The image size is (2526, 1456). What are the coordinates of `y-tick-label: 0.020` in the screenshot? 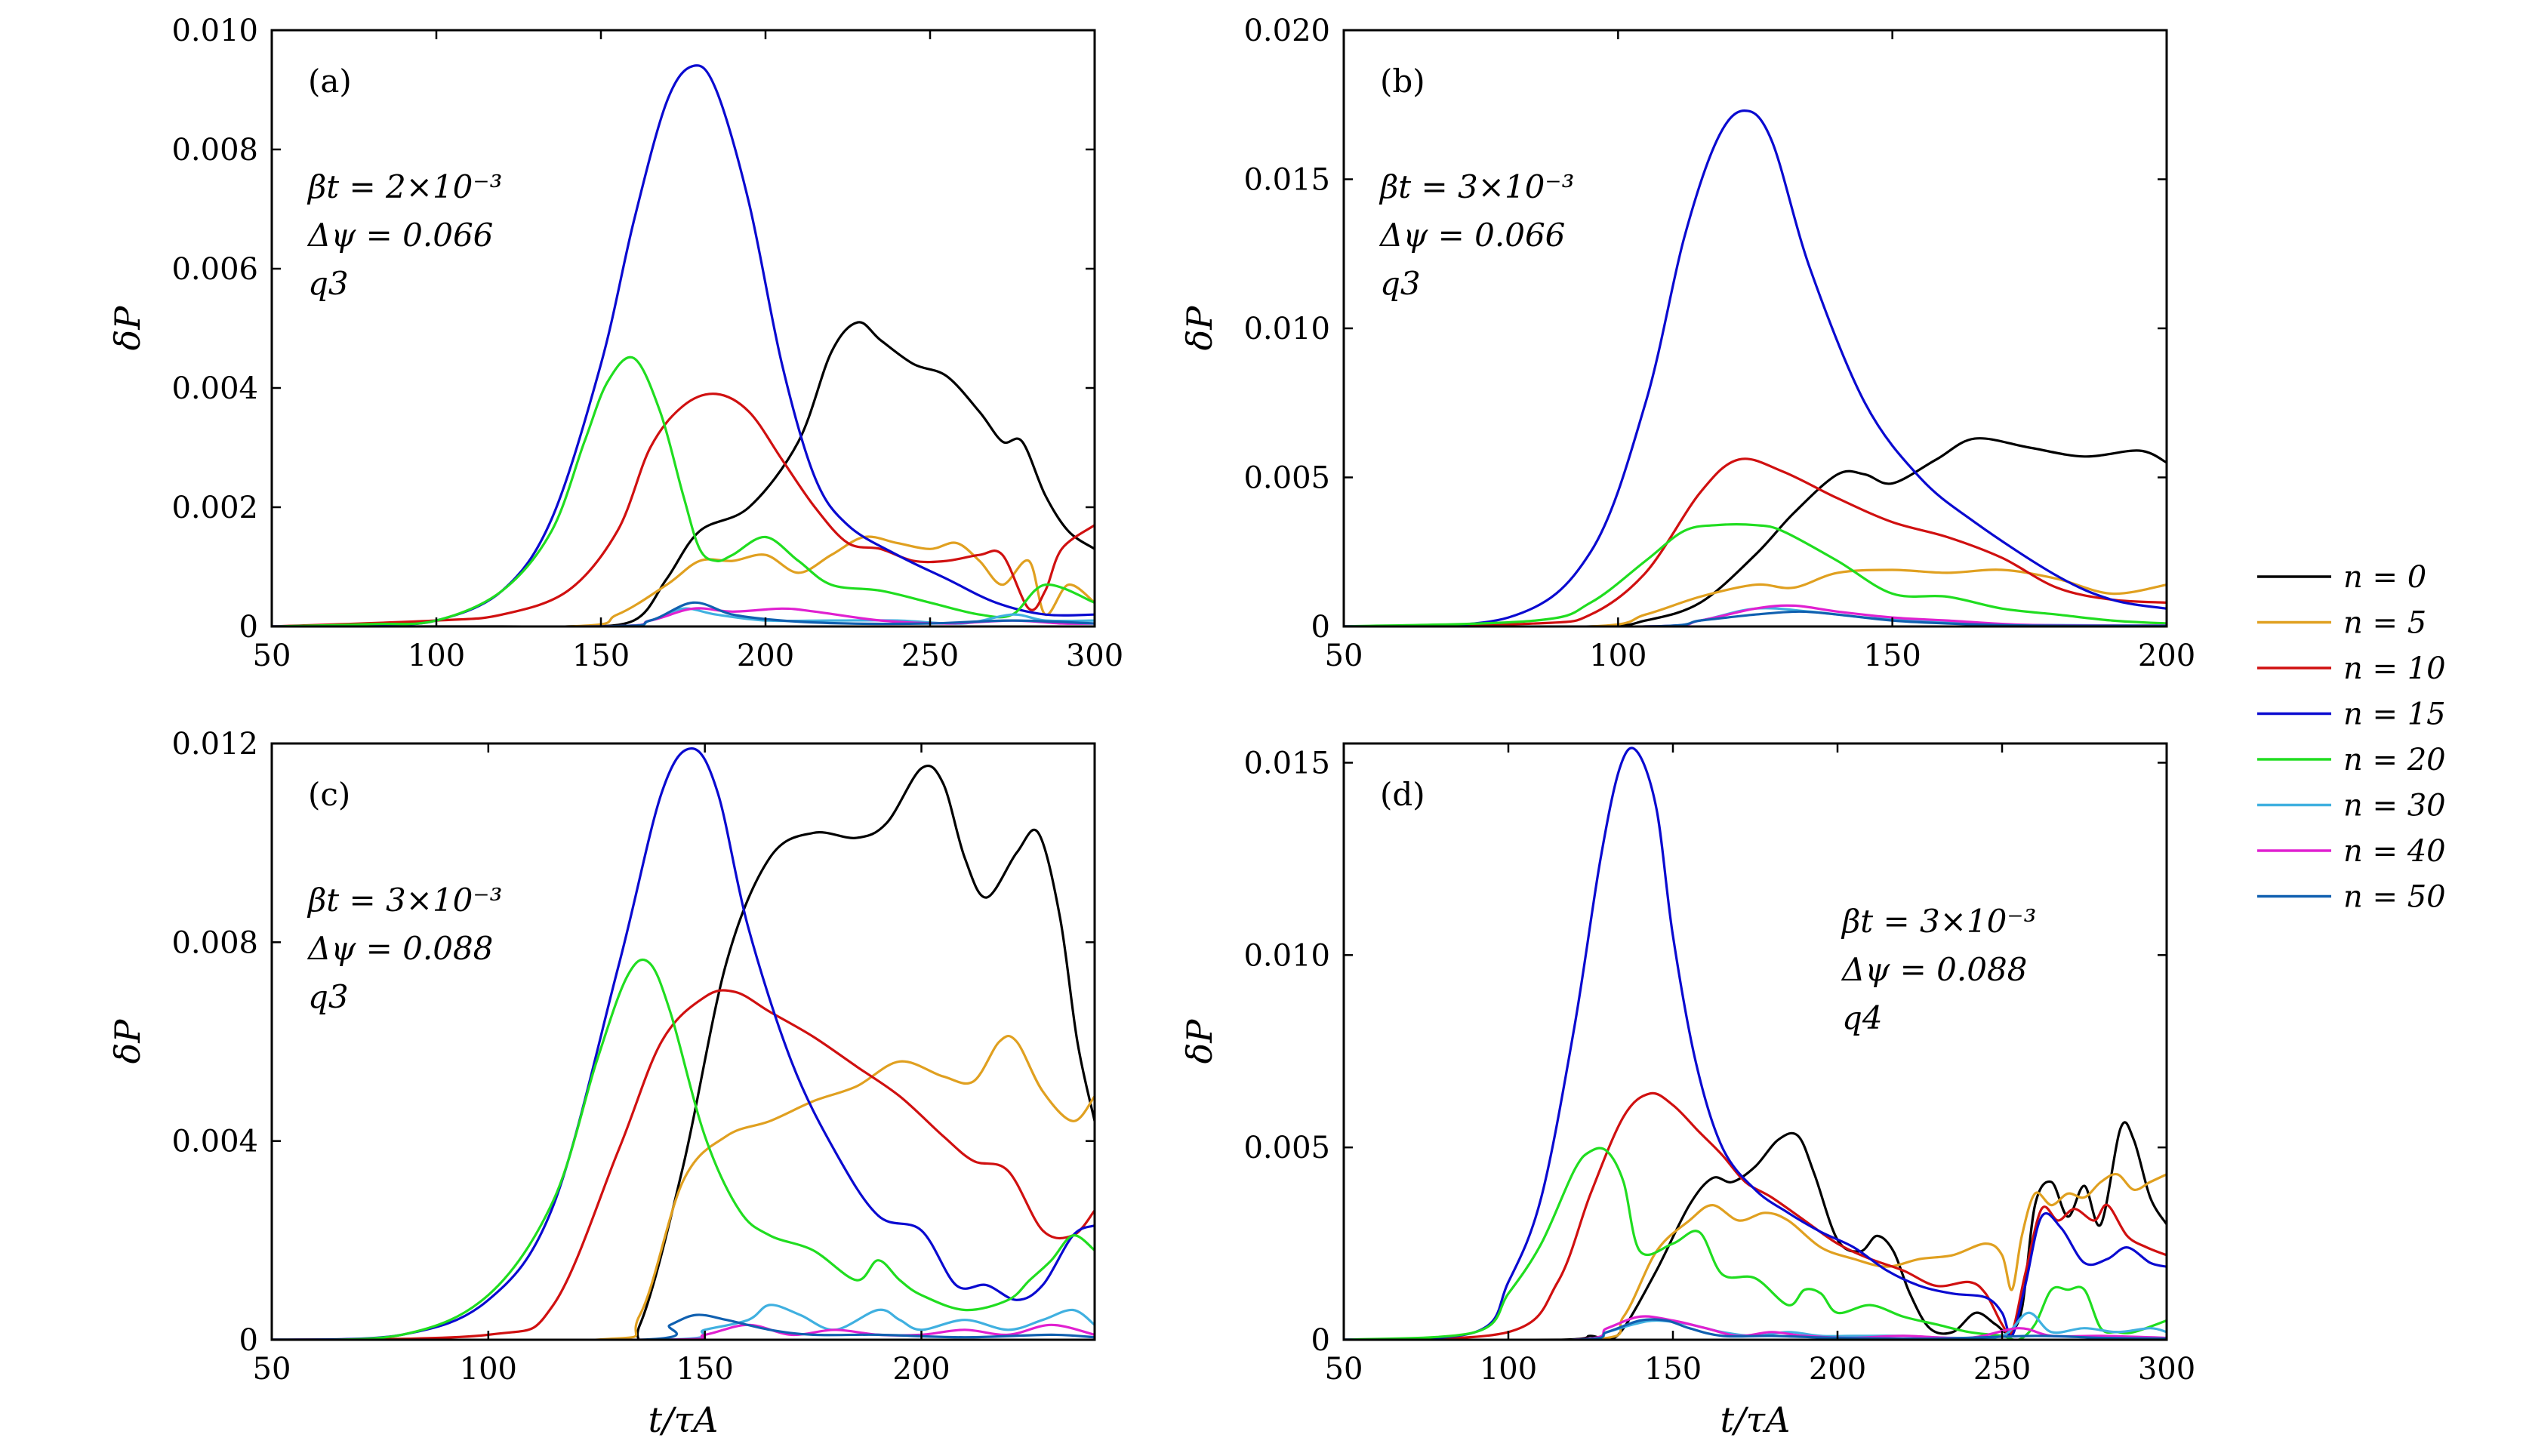 It's located at (1286, 31).